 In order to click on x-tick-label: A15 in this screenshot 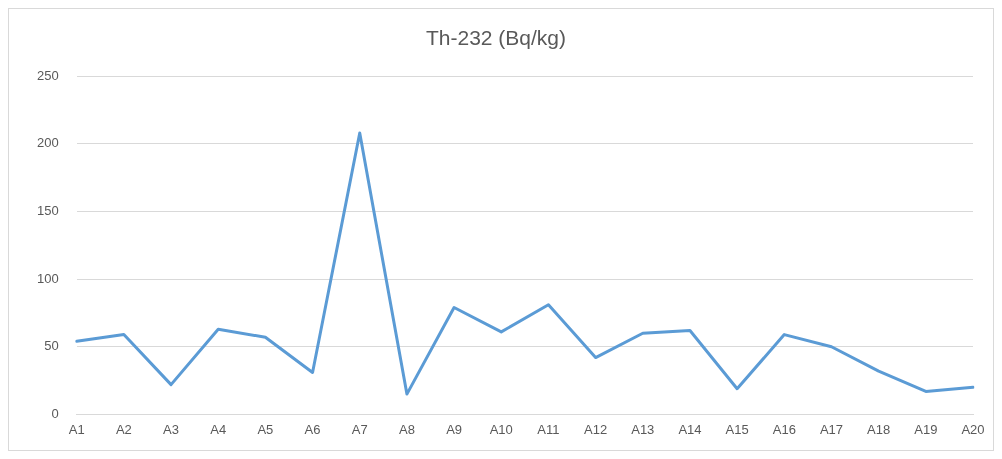, I will do `click(737, 429)`.